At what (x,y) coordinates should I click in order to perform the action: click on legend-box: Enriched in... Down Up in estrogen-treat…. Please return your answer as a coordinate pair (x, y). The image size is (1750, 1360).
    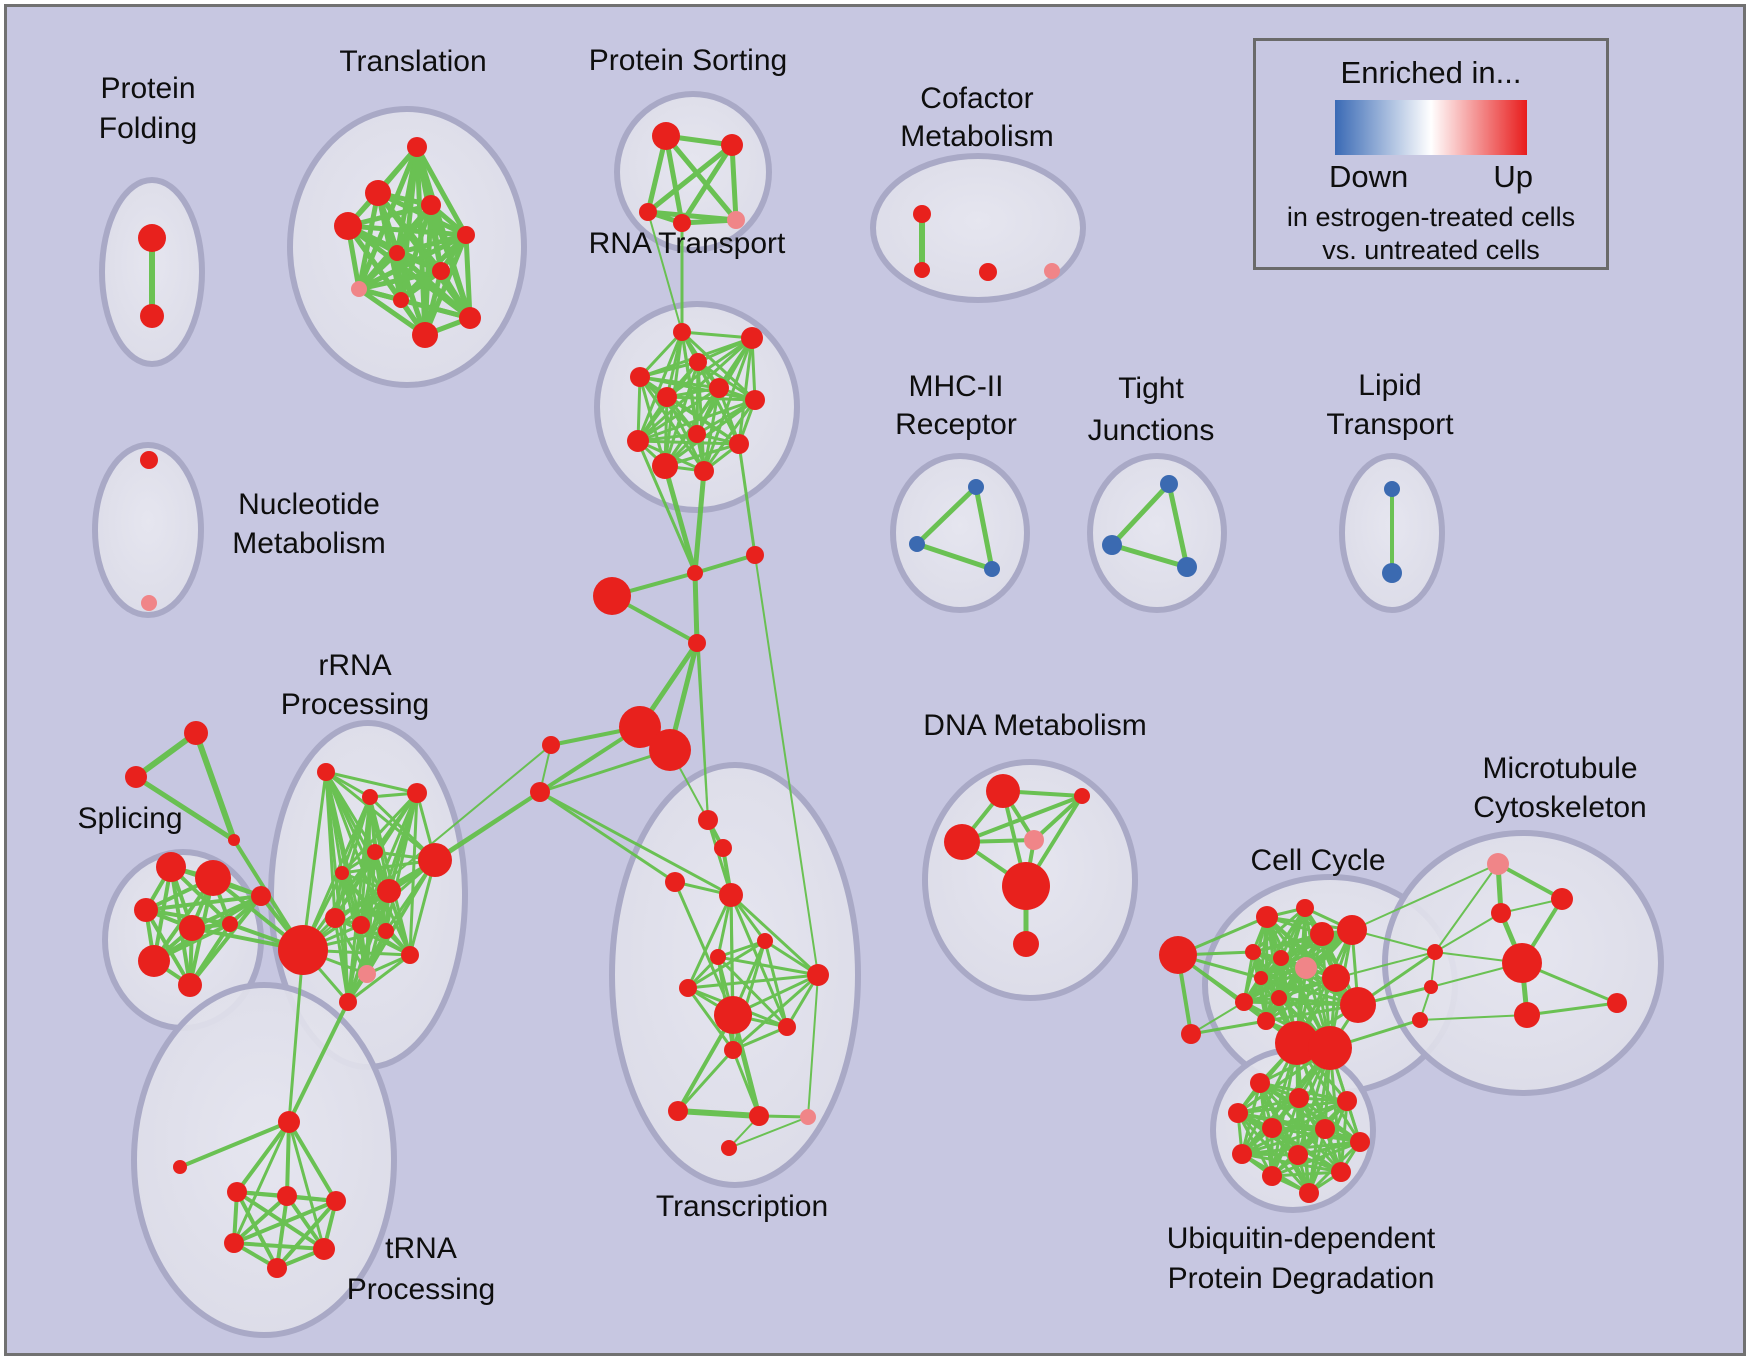
    Looking at the image, I should click on (1431, 154).